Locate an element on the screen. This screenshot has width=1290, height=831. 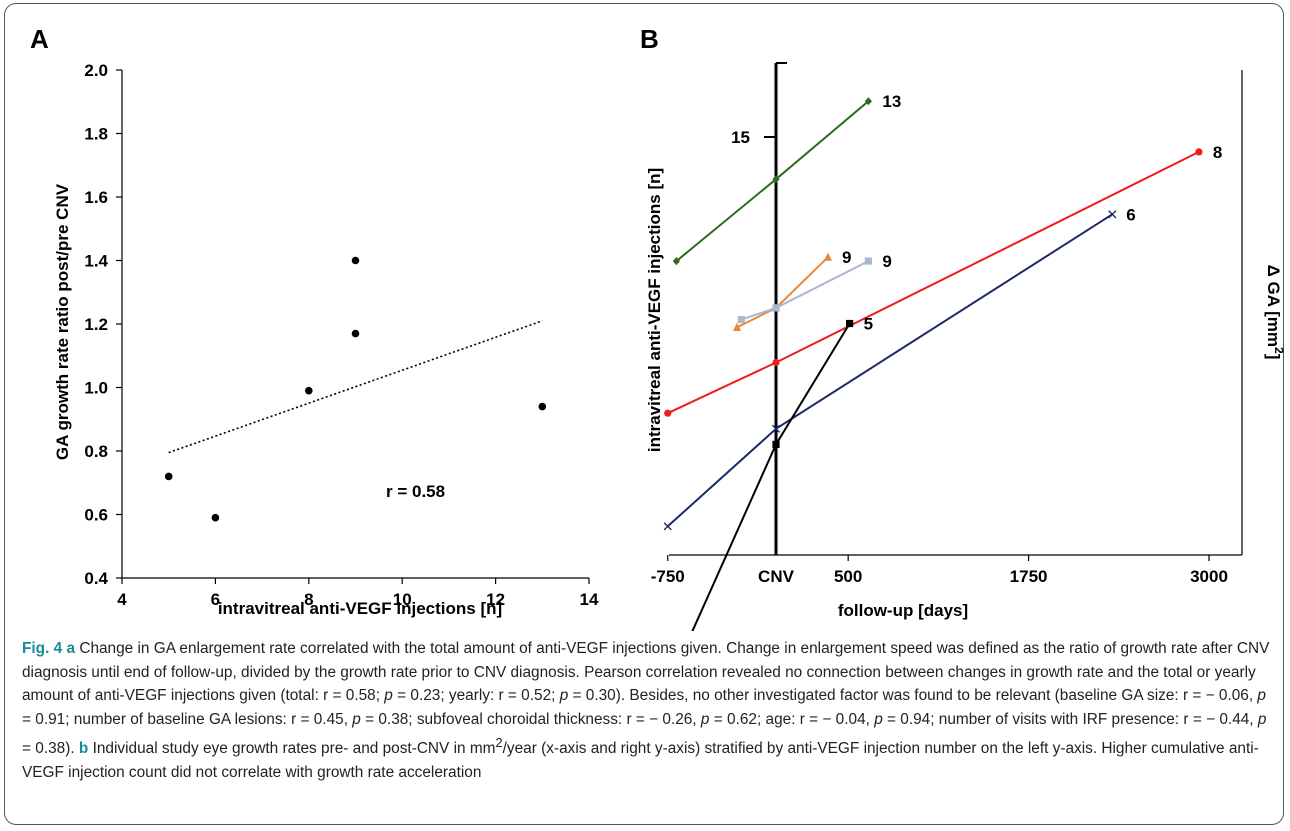
panel-b-left-y-axis-title: intravitreal anti-VEGF injections [n] is located at coordinates (654, 310).